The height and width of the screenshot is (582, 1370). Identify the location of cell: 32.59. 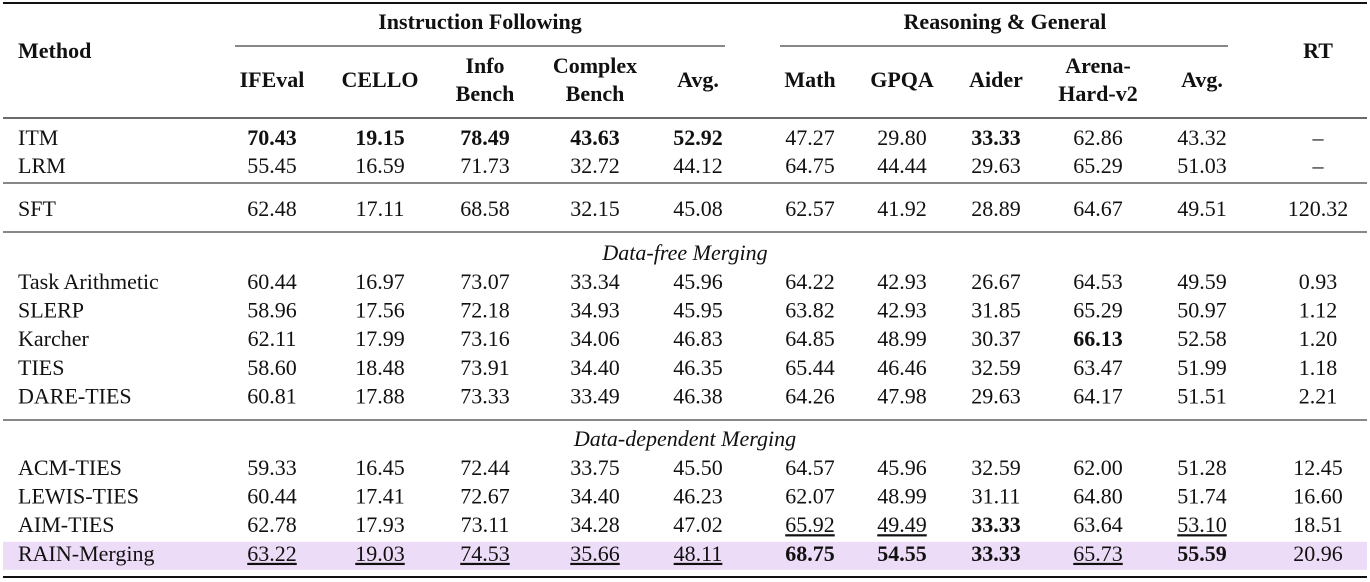
(996, 467).